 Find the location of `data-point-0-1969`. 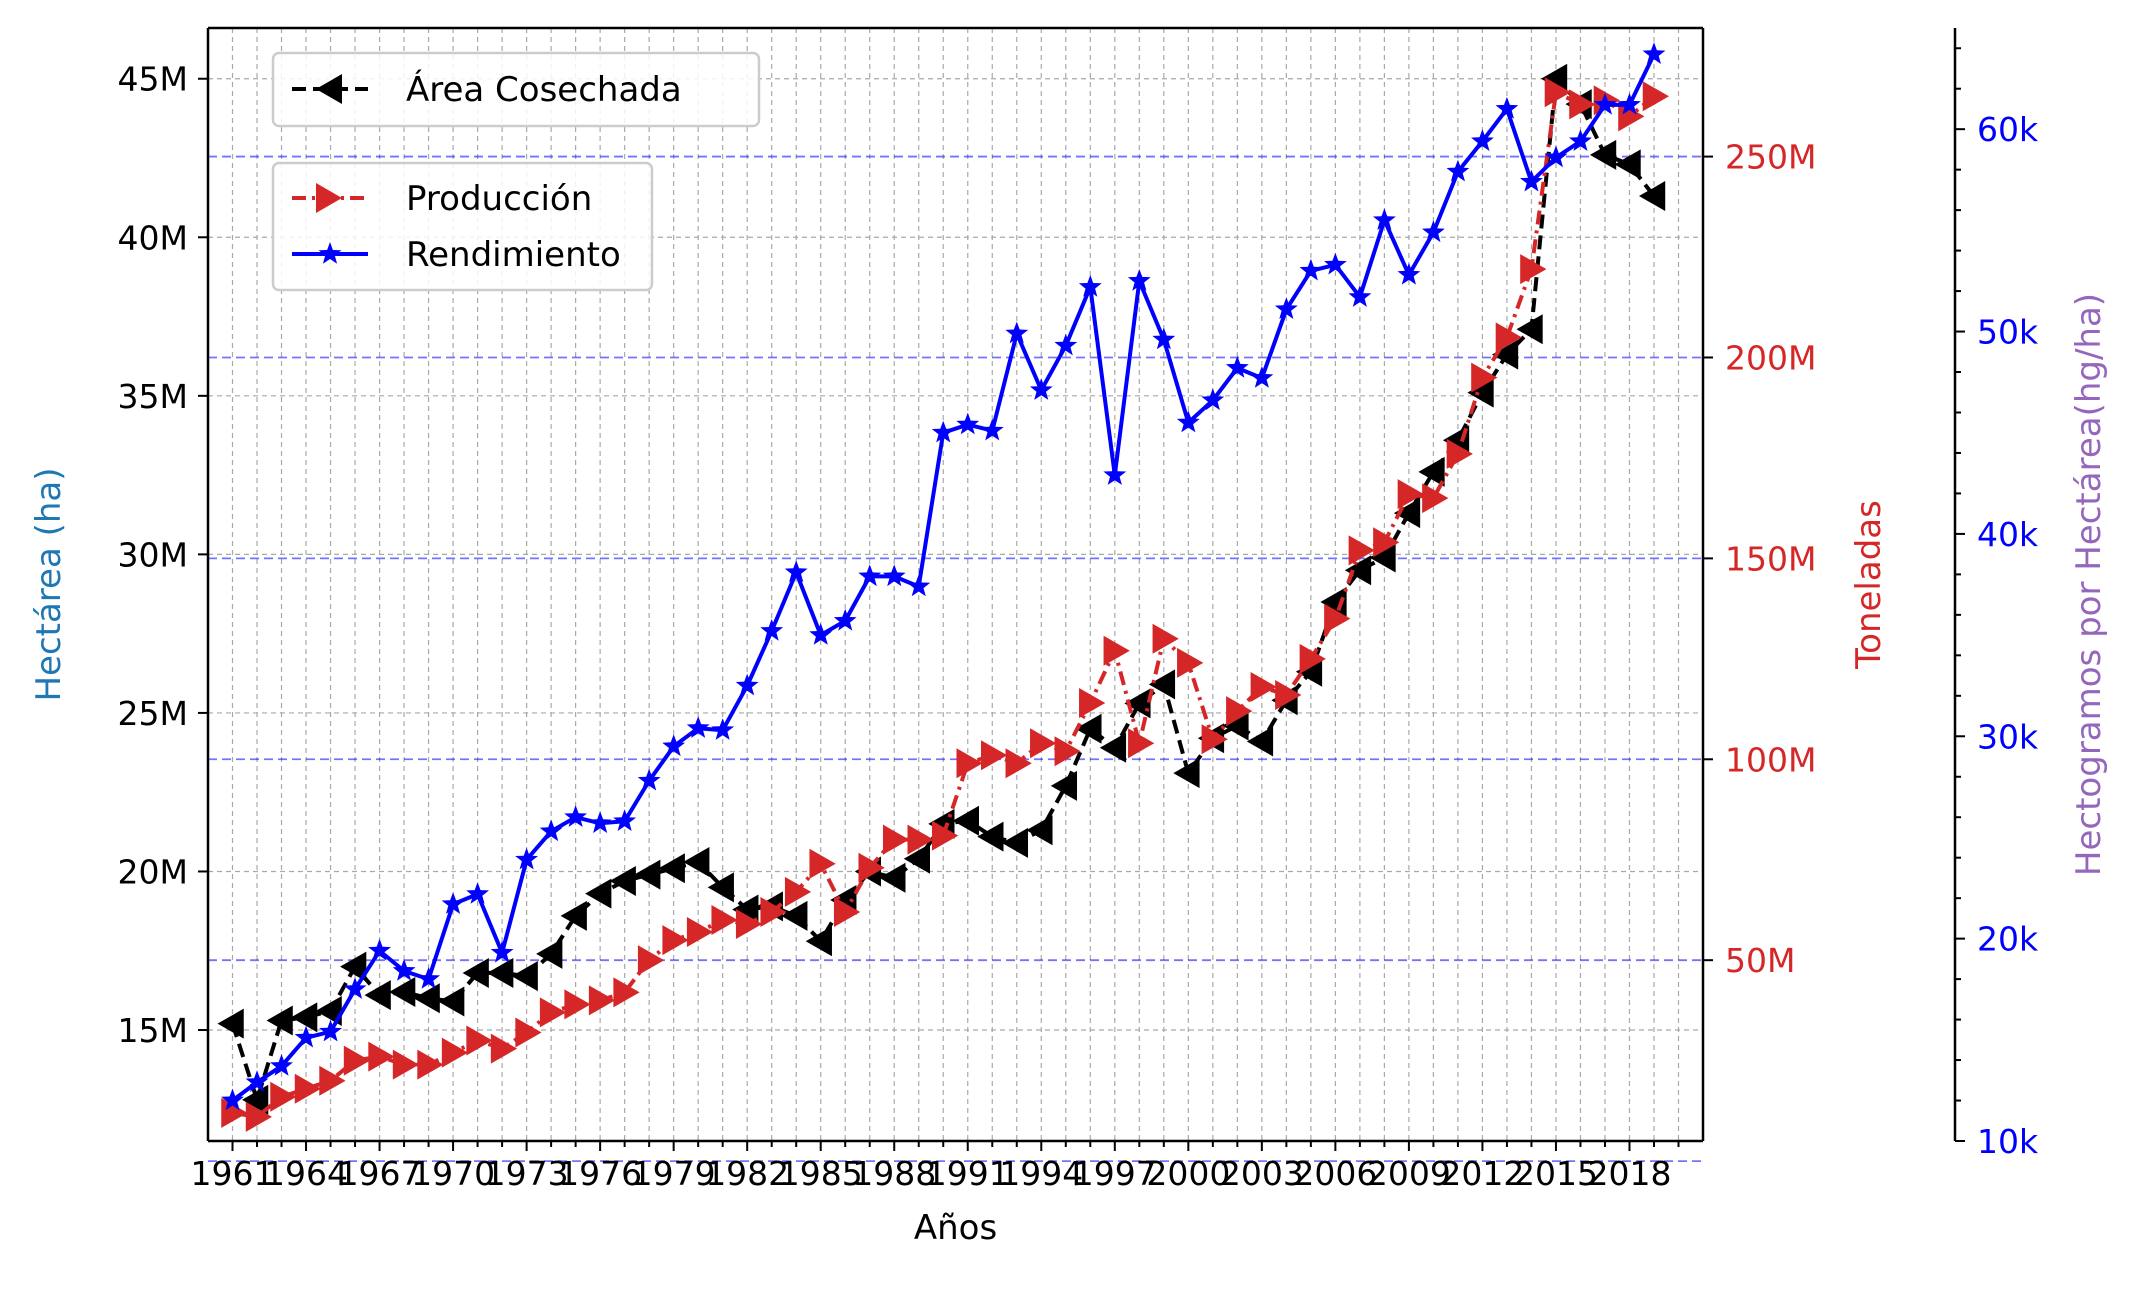

data-point-0-1969 is located at coordinates (426, 998).